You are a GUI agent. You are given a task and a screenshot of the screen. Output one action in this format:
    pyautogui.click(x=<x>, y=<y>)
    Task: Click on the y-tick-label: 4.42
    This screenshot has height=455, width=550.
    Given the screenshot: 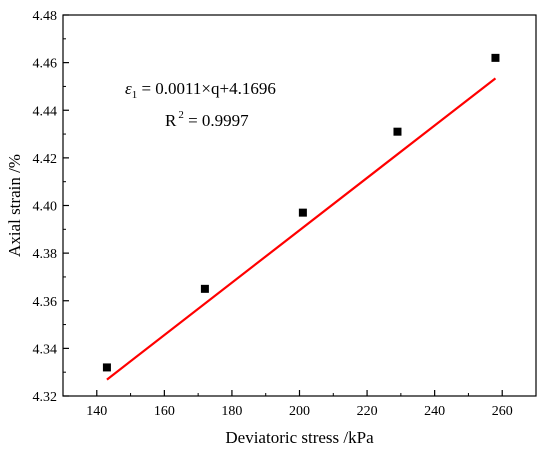 What is the action you would take?
    pyautogui.click(x=45, y=159)
    